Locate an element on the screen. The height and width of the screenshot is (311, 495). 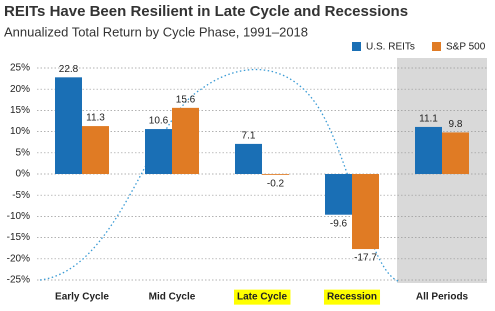
x-tick-label: Early Cycle is located at coordinates (82, 297).